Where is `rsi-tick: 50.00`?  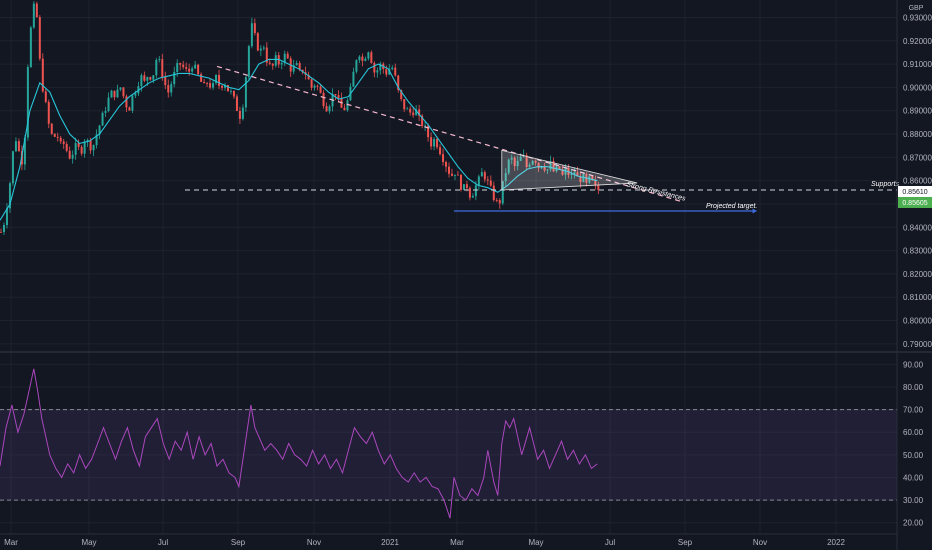
rsi-tick: 50.00 is located at coordinates (913, 455).